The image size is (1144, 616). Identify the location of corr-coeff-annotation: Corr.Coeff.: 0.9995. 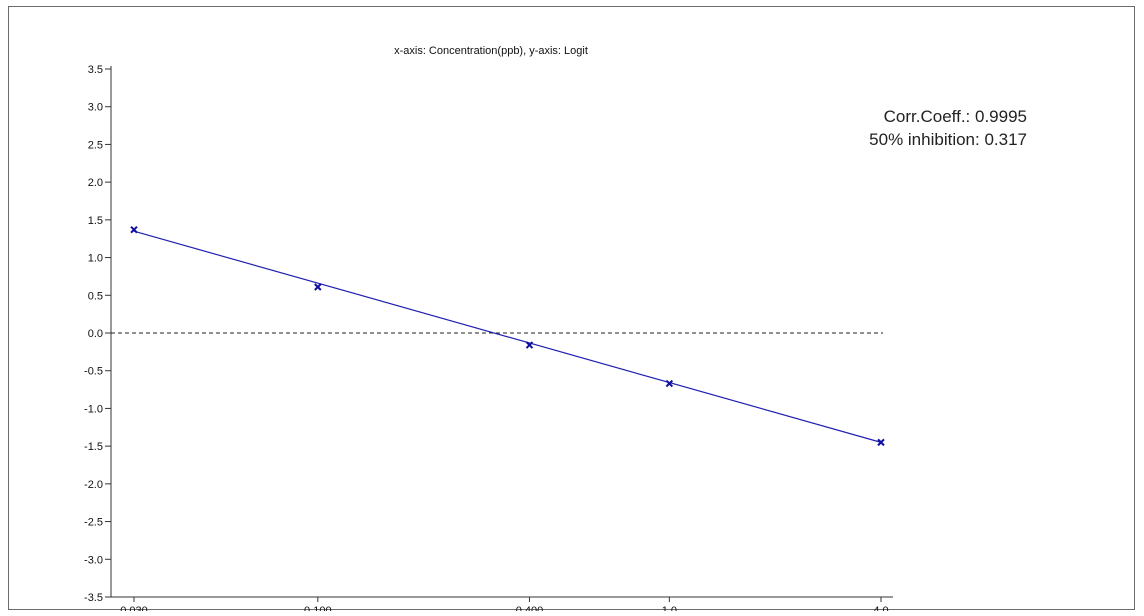
(955, 116).